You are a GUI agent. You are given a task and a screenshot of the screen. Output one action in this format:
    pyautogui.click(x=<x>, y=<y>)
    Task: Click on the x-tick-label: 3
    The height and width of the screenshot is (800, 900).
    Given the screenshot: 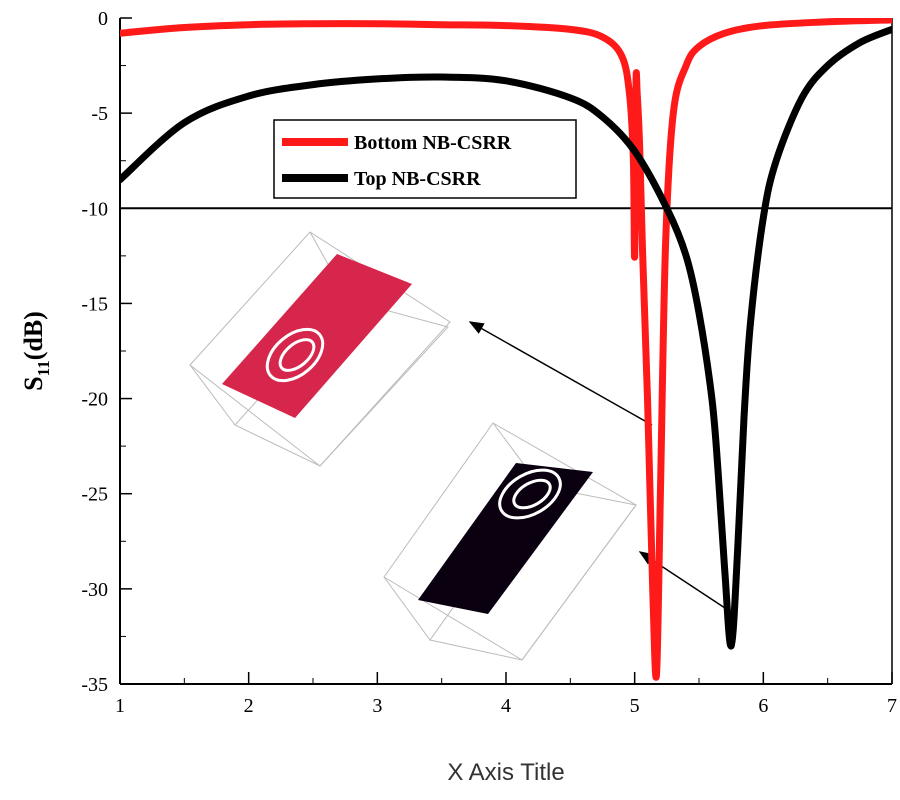 What is the action you would take?
    pyautogui.click(x=377, y=706)
    